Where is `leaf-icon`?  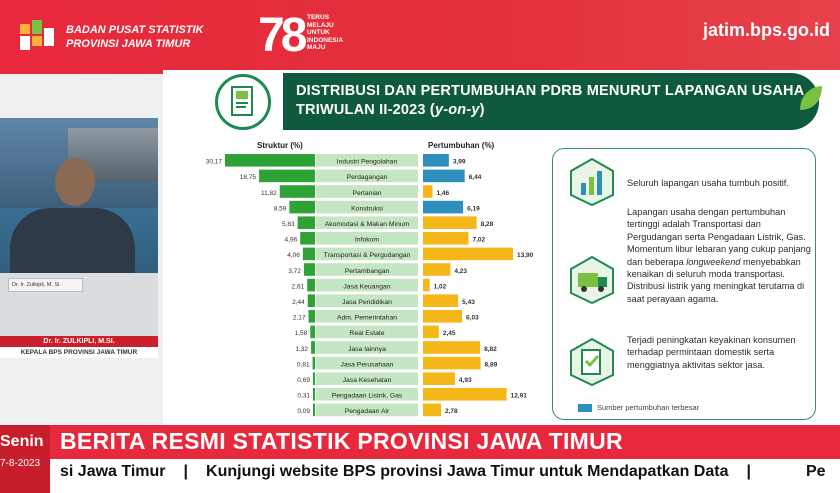
leaf-icon is located at coordinates (811, 98).